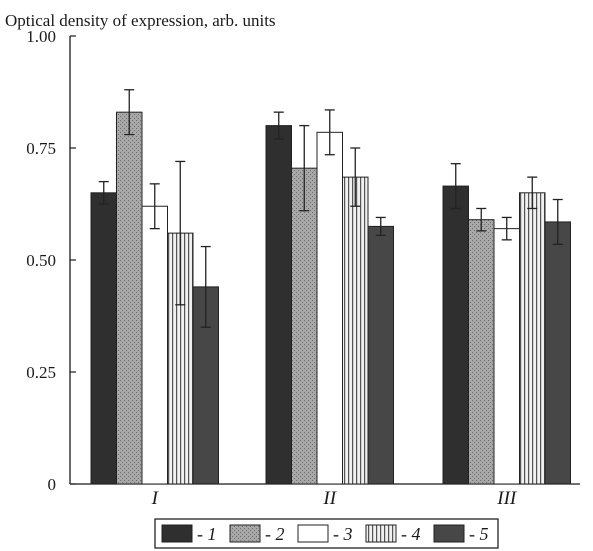 This screenshot has width=593, height=551. Describe the element at coordinates (479, 534) in the screenshot. I see `legend-label-5: - 5` at that location.